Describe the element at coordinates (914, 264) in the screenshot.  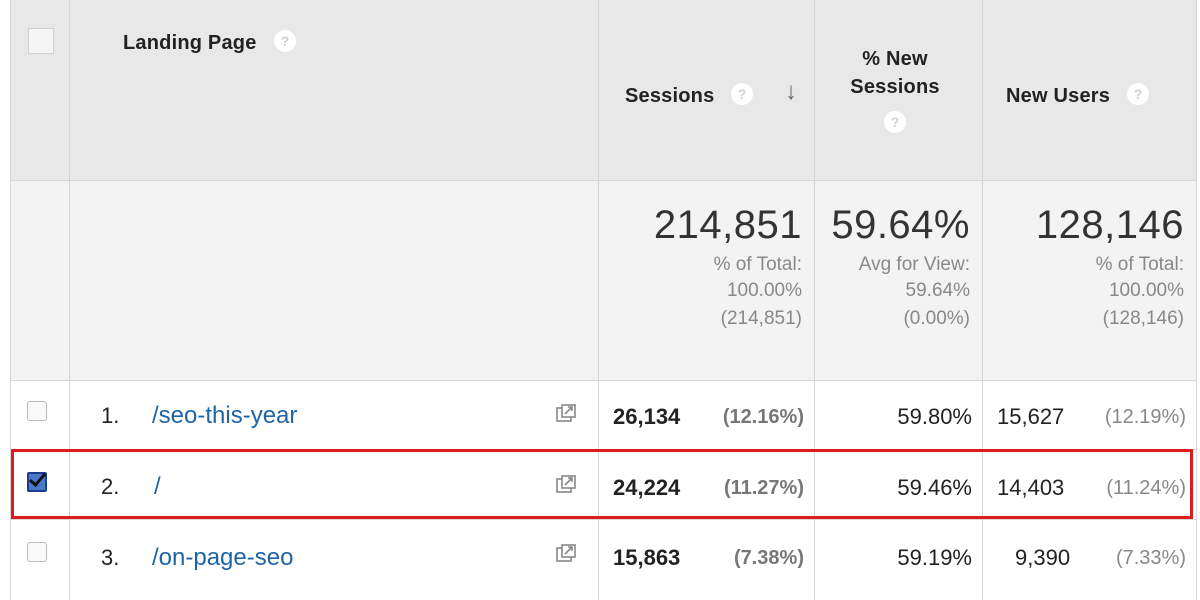
I see `total-new-sessions-line1: Avg for View:` at that location.